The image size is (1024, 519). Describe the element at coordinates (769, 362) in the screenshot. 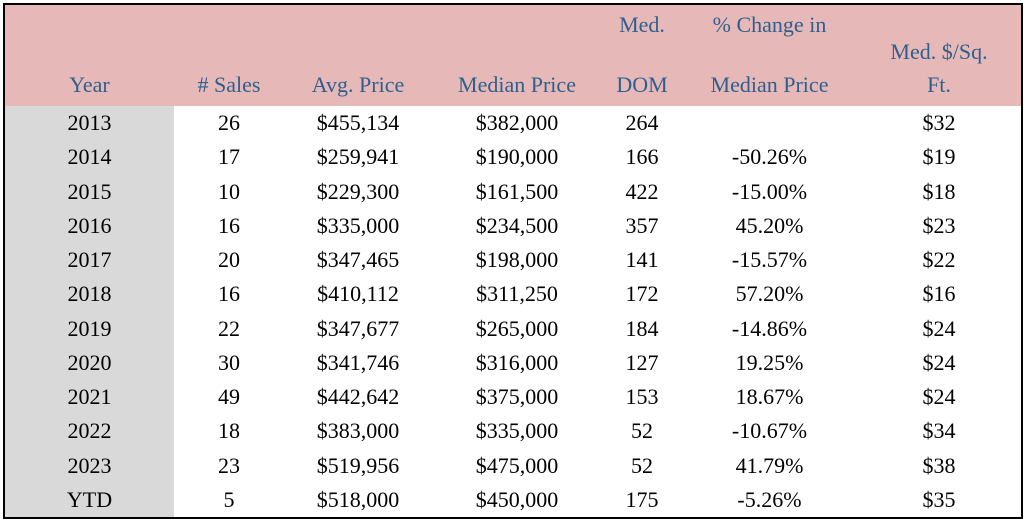

I see `table-cell: 19.25%` at that location.